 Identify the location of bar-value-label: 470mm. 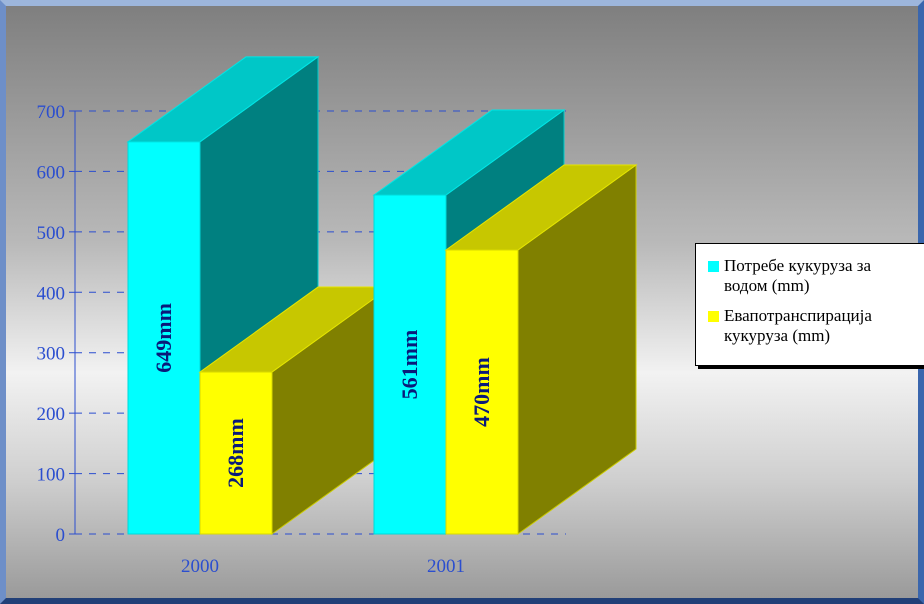
(481, 392).